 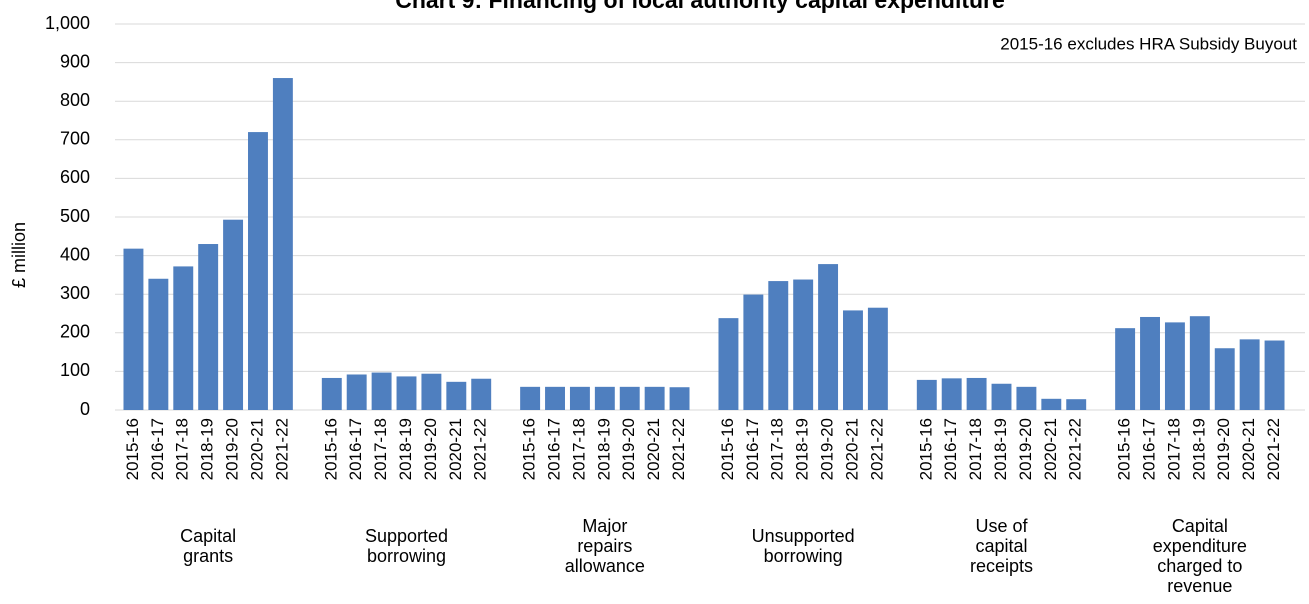 What do you see at coordinates (75, 293) in the screenshot?
I see `y-tick-label: 300` at bounding box center [75, 293].